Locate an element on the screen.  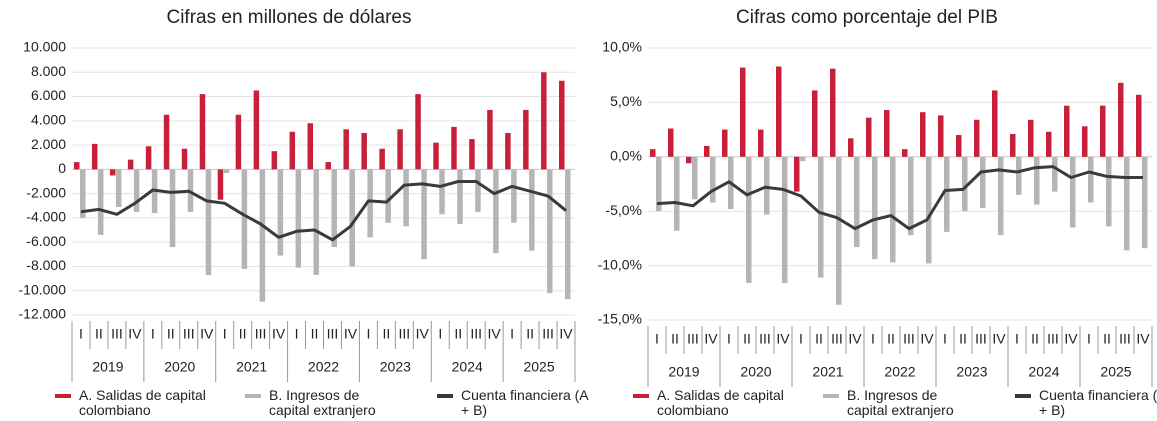
year-label: 2023 is located at coordinates (971, 372).